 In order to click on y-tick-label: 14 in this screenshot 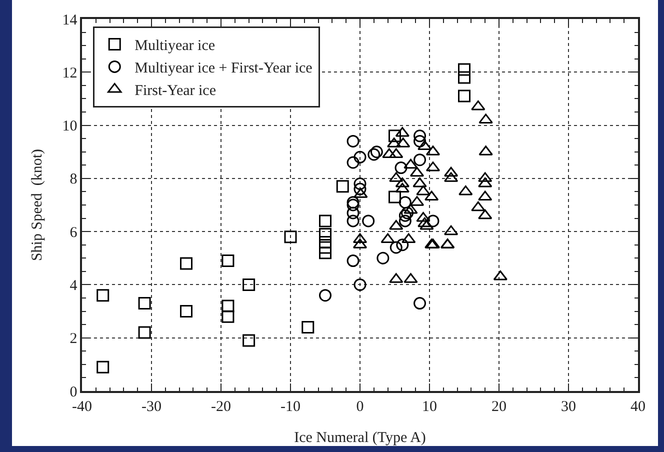, I will do `click(70, 20)`.